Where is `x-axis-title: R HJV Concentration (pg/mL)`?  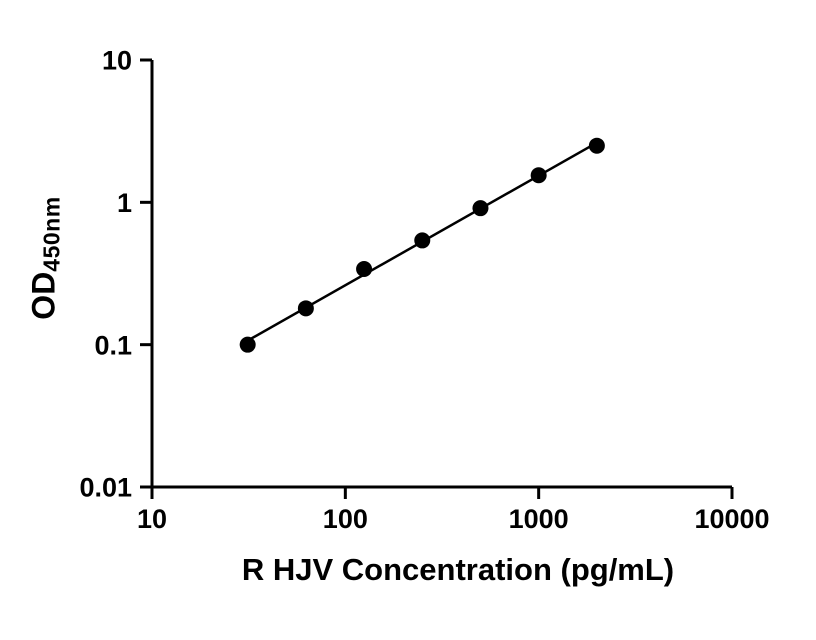 x-axis-title: R HJV Concentration (pg/mL) is located at coordinates (458, 569).